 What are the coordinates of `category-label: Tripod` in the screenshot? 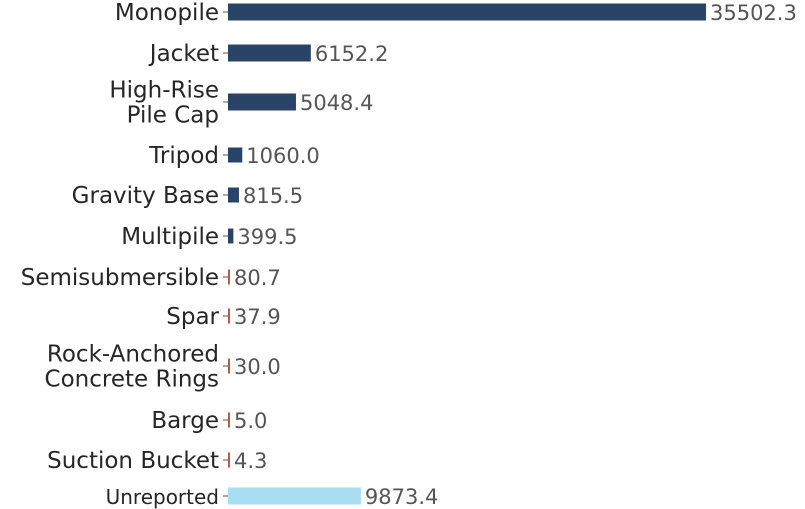 It's located at (183, 156).